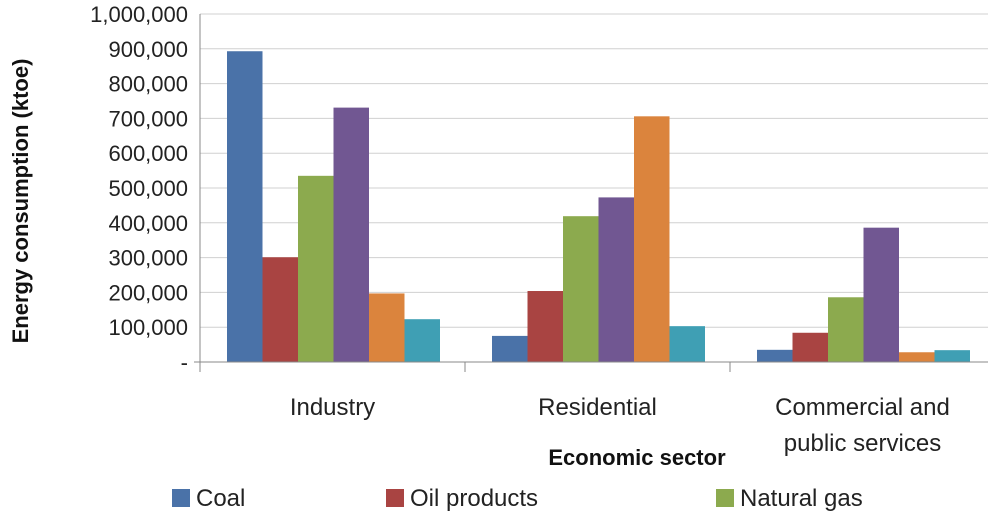 The height and width of the screenshot is (519, 988). Describe the element at coordinates (332, 407) in the screenshot. I see `category-label: Industry` at that location.